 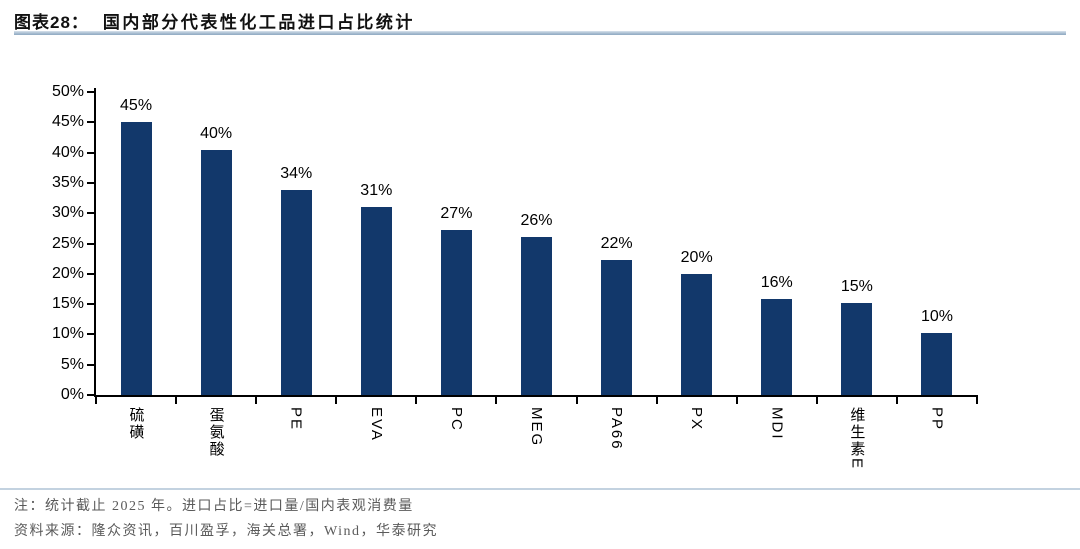 I want to click on title-underline-rule, so click(x=540, y=33).